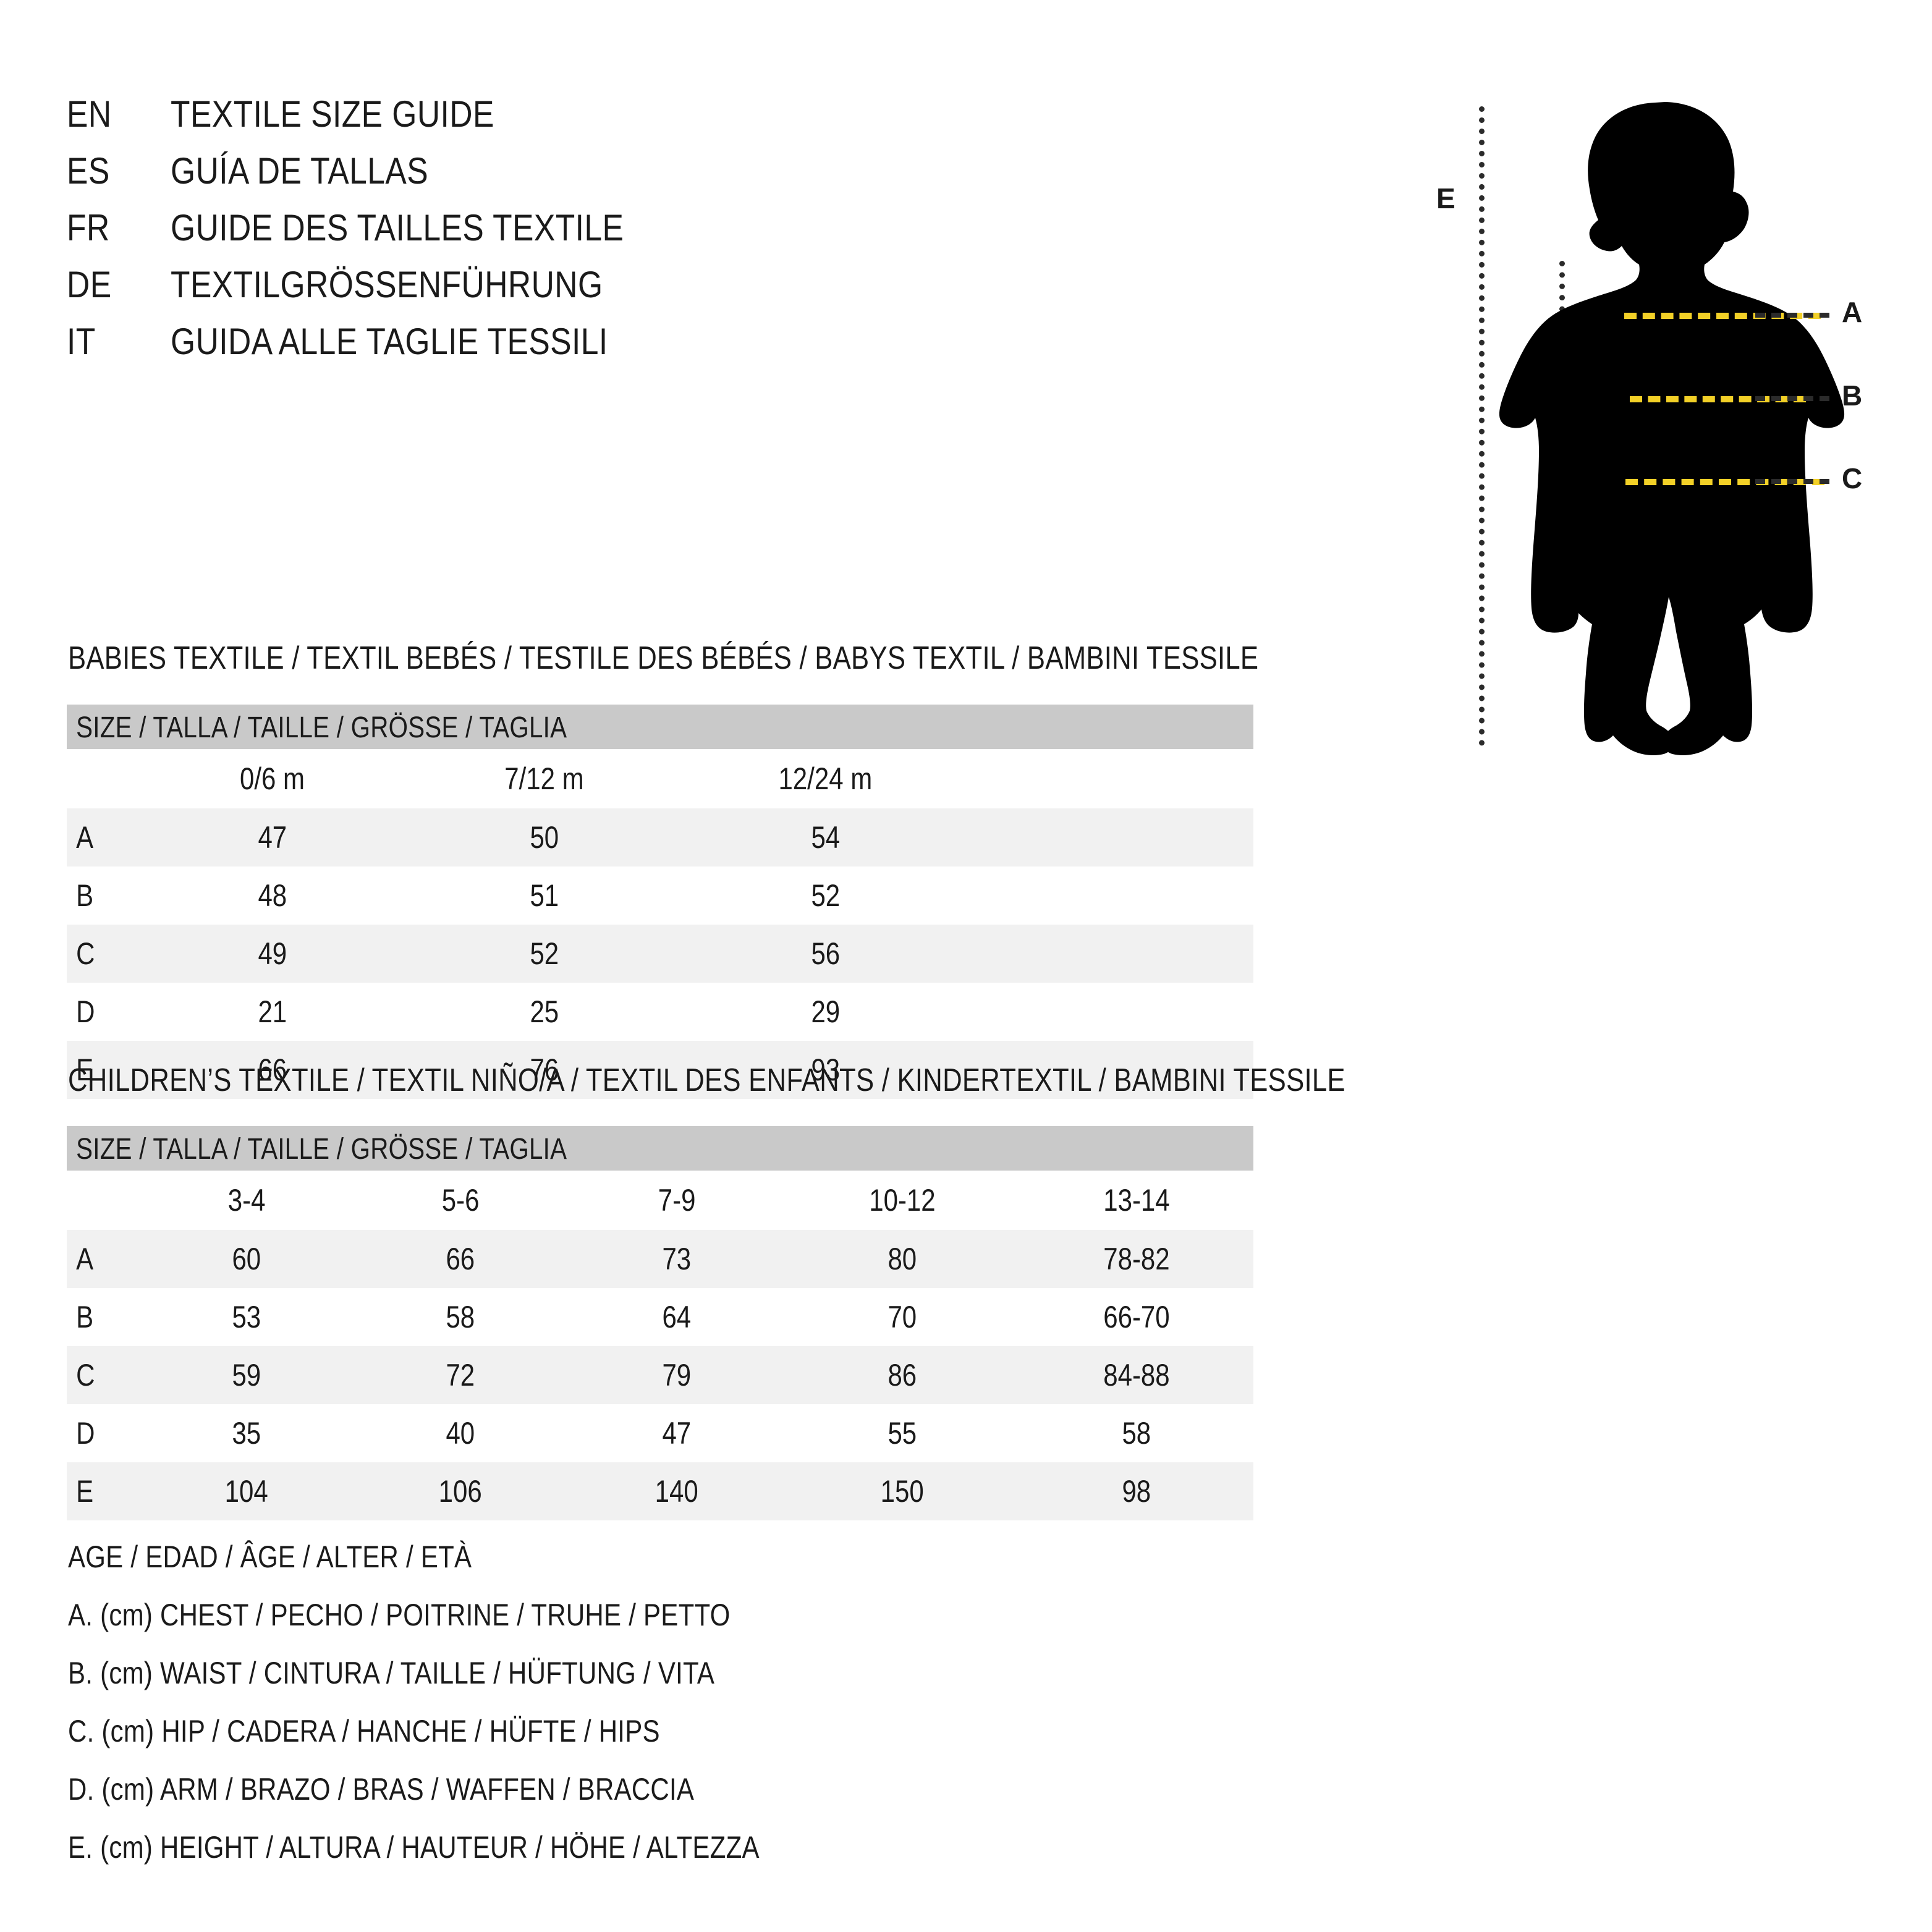 Image resolution: width=1932 pixels, height=1932 pixels. Describe the element at coordinates (499, 121) in the screenshot. I see `language-row: EN TEXTILE SIZE GUIDE` at that location.